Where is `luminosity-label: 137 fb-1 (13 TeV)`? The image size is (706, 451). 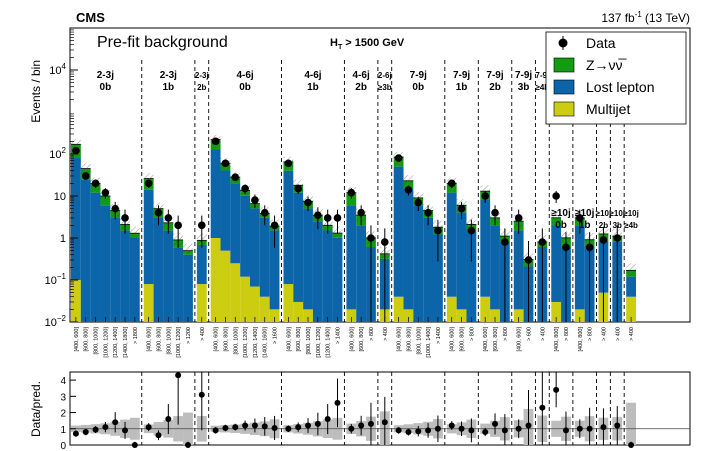
luminosity-label: 137 fb-1 (13 TeV) is located at coordinates (645, 17).